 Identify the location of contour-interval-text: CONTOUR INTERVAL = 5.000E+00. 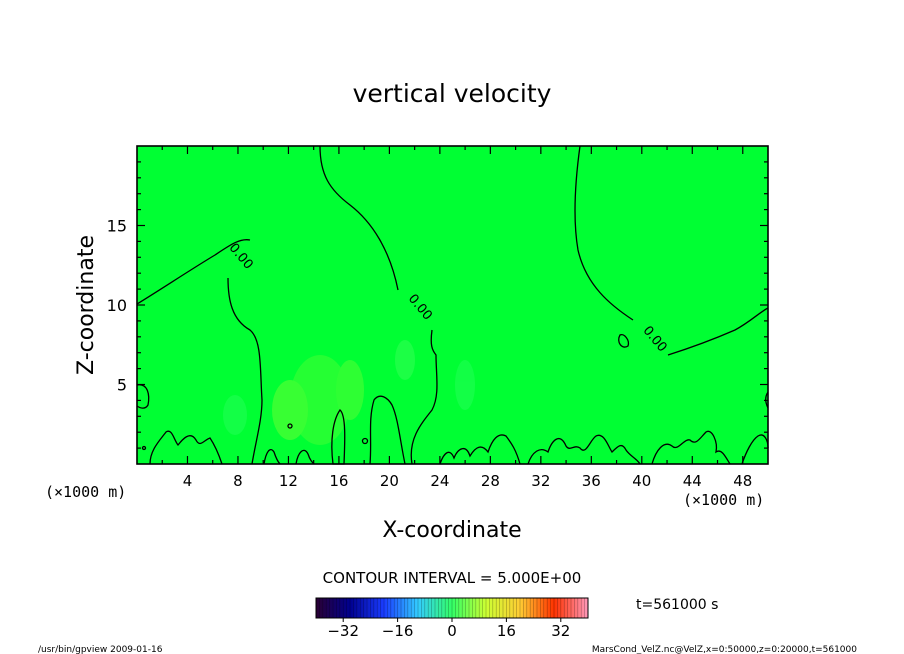
(452, 578).